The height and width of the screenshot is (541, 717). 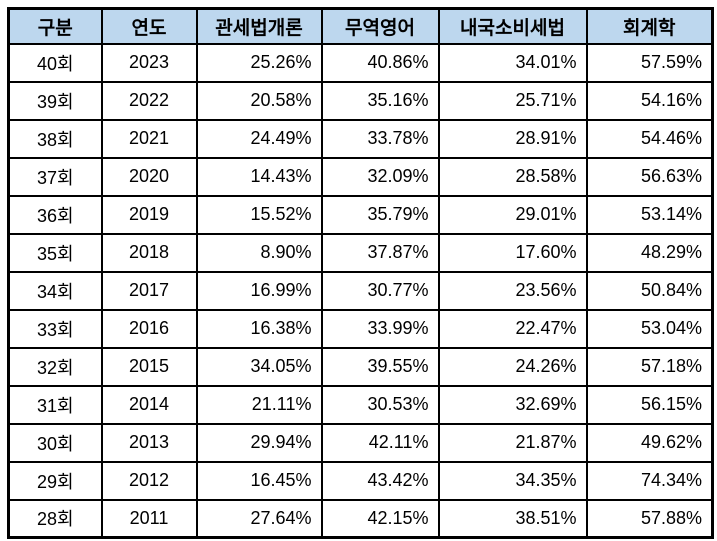 I want to click on cell-customs-law-rate: 16.38%, so click(x=259, y=328).